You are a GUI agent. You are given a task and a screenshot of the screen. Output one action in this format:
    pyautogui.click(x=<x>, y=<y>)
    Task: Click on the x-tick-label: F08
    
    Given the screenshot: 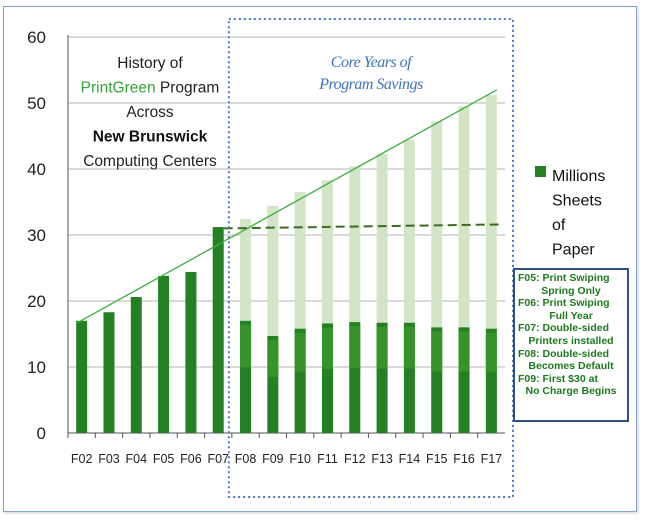 What is the action you would take?
    pyautogui.click(x=246, y=459)
    